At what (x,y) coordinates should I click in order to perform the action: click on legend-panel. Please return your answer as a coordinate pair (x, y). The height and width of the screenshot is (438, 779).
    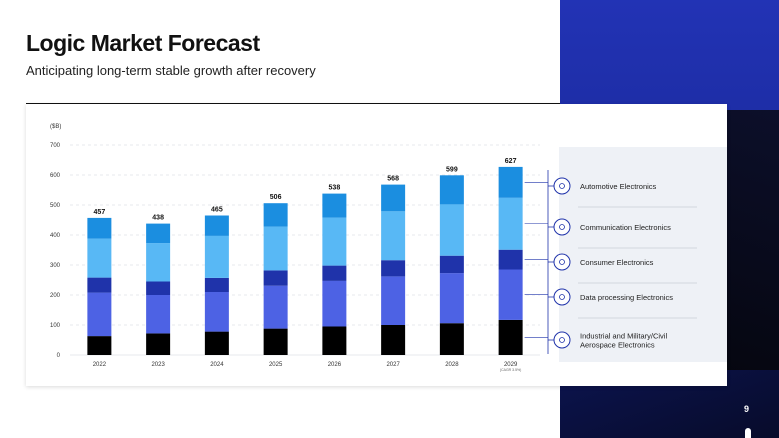
    Looking at the image, I should click on (643, 254).